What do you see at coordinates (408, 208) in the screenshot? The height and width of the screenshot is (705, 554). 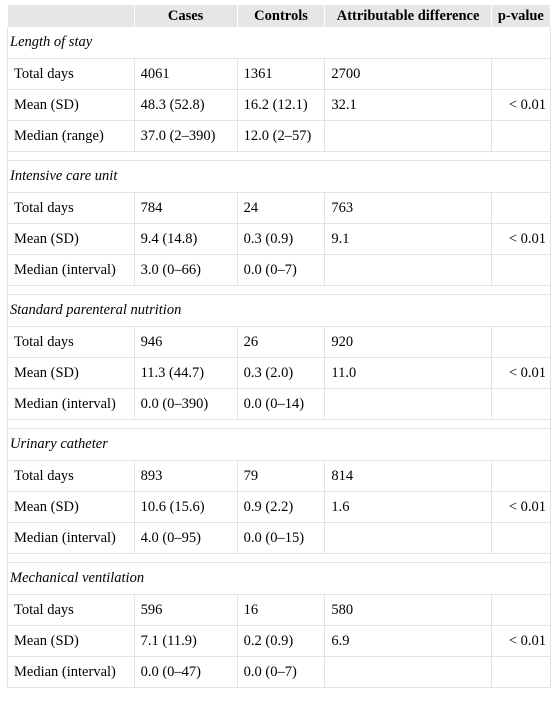 I see `difference-cell: 763` at bounding box center [408, 208].